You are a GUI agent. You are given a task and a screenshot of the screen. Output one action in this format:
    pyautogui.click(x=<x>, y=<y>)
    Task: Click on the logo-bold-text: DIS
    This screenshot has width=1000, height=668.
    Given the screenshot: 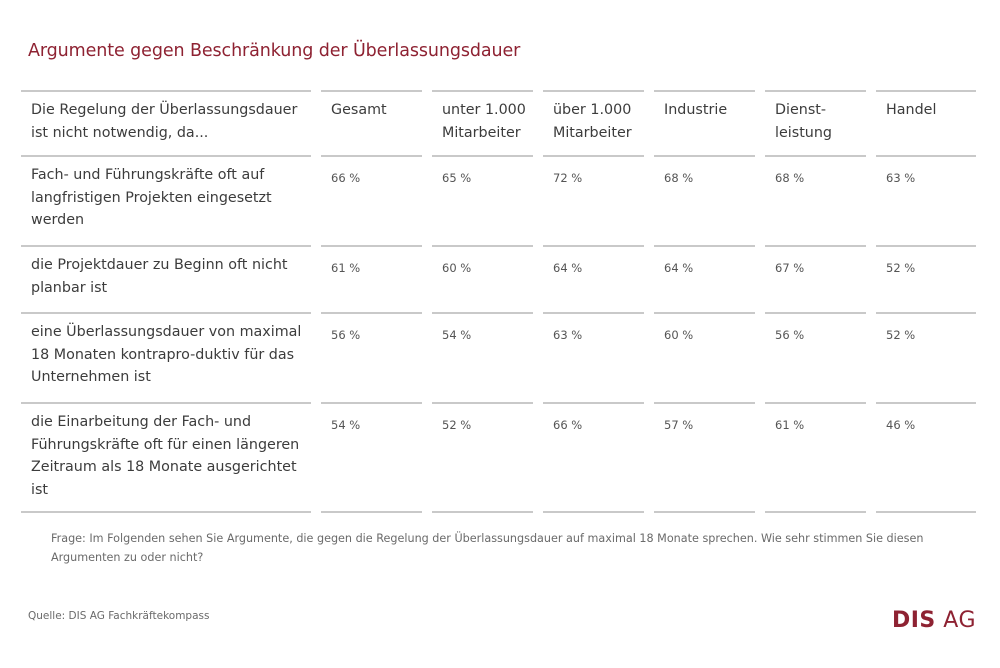 What is the action you would take?
    pyautogui.click(x=913, y=620)
    